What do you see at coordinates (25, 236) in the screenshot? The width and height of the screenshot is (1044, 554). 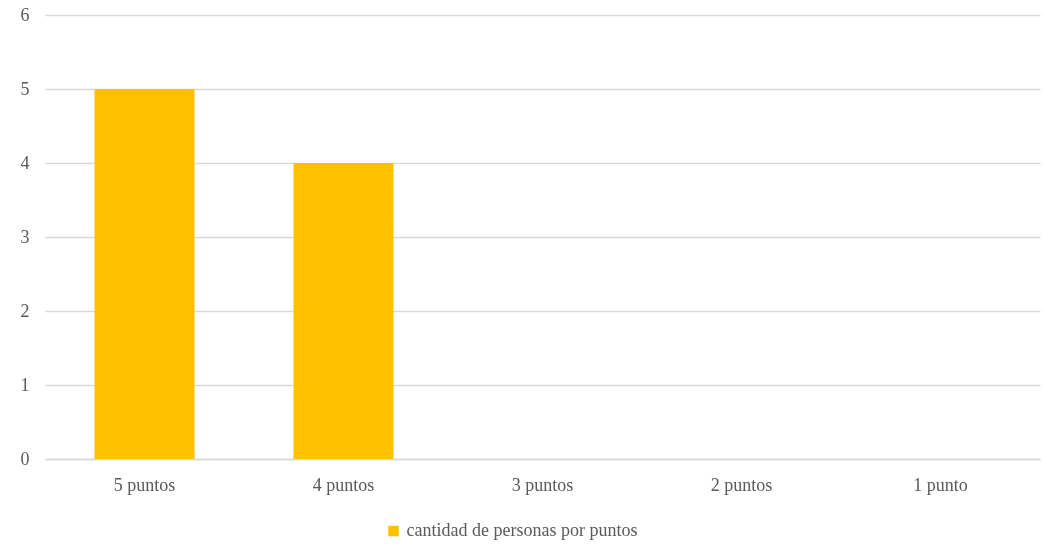 I see `y-tick-label: 3` at bounding box center [25, 236].